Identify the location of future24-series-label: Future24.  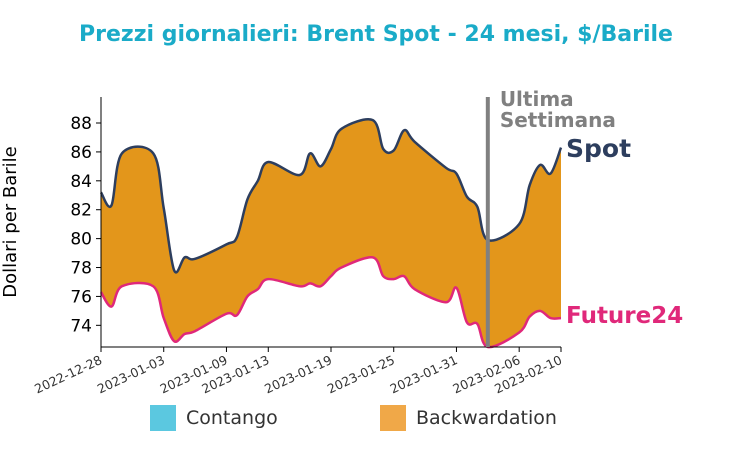
(624, 316).